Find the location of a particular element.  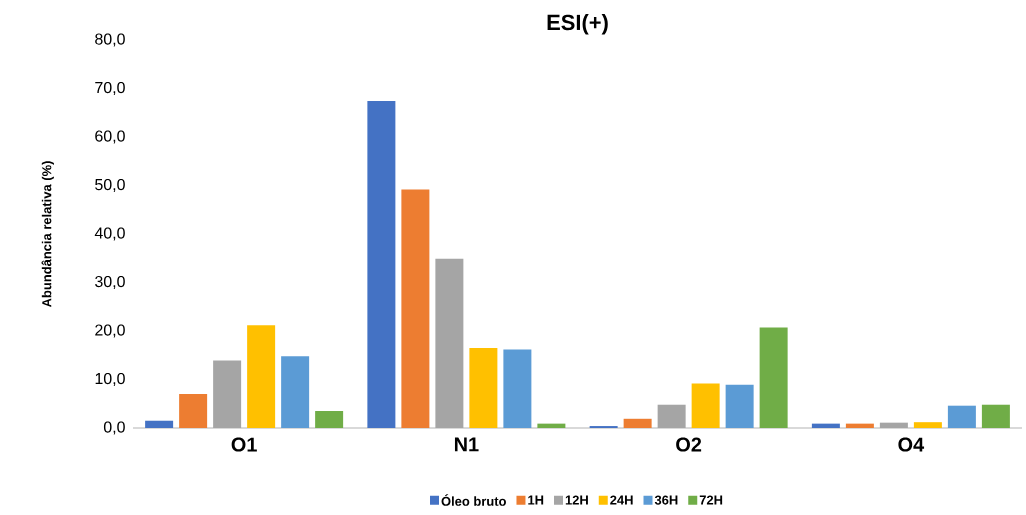

legend-label: Óleo bruto is located at coordinates (473, 500).